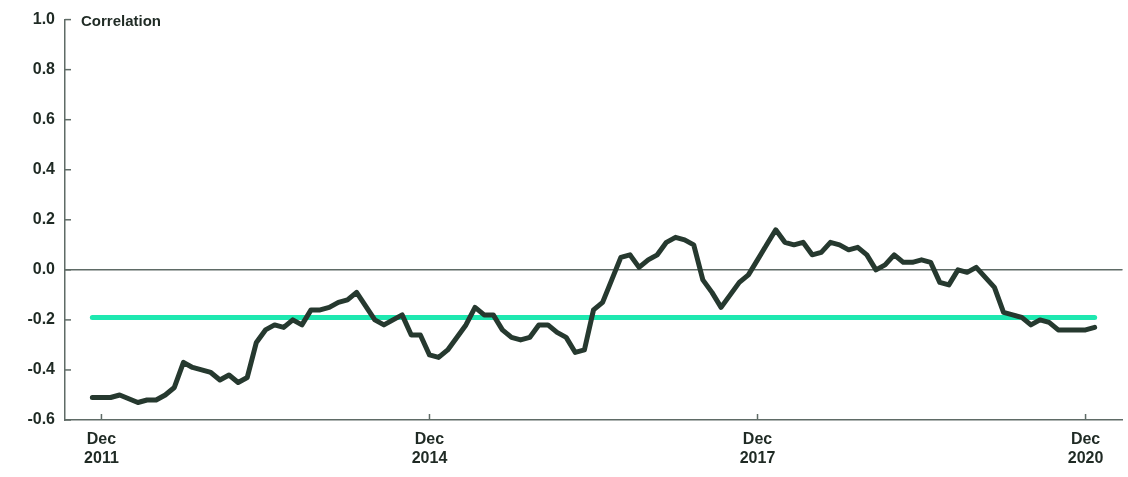  What do you see at coordinates (44, 69) in the screenshot?
I see `y-tick-label: 0.8` at bounding box center [44, 69].